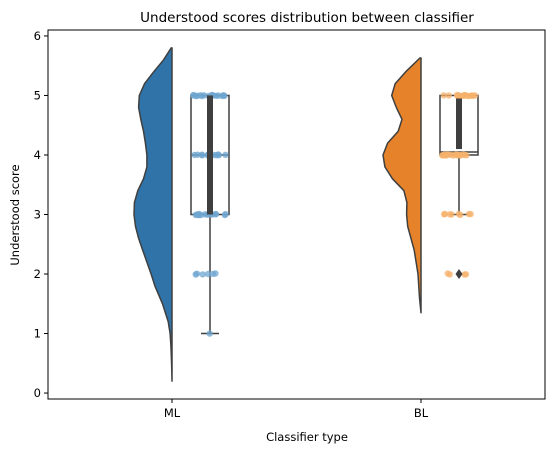  I want to click on x-axis-label: Classifier type, so click(307, 437).